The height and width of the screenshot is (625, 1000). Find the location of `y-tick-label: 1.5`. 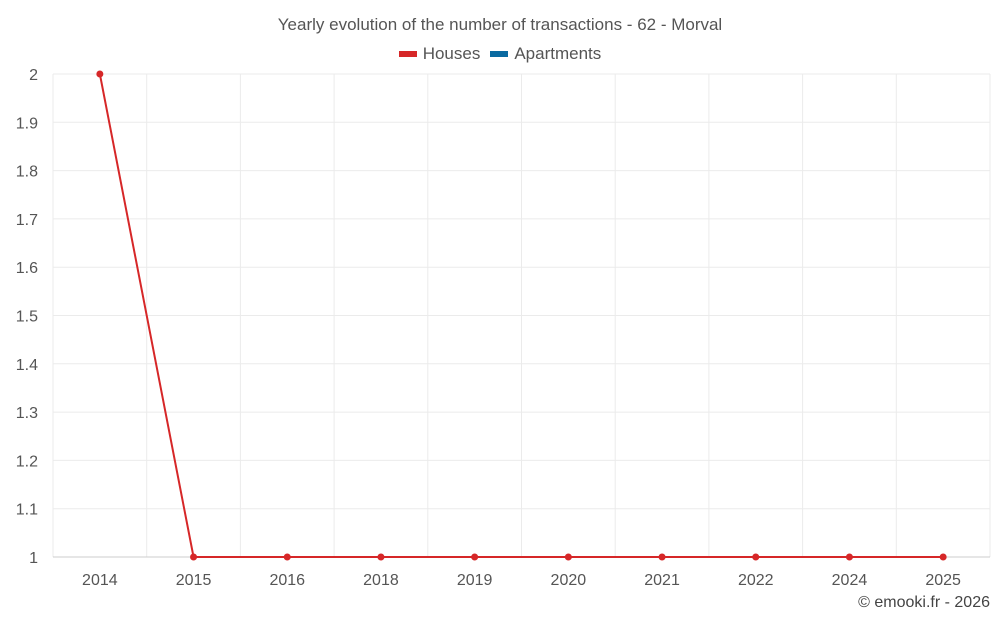

y-tick-label: 1.5 is located at coordinates (27, 317).